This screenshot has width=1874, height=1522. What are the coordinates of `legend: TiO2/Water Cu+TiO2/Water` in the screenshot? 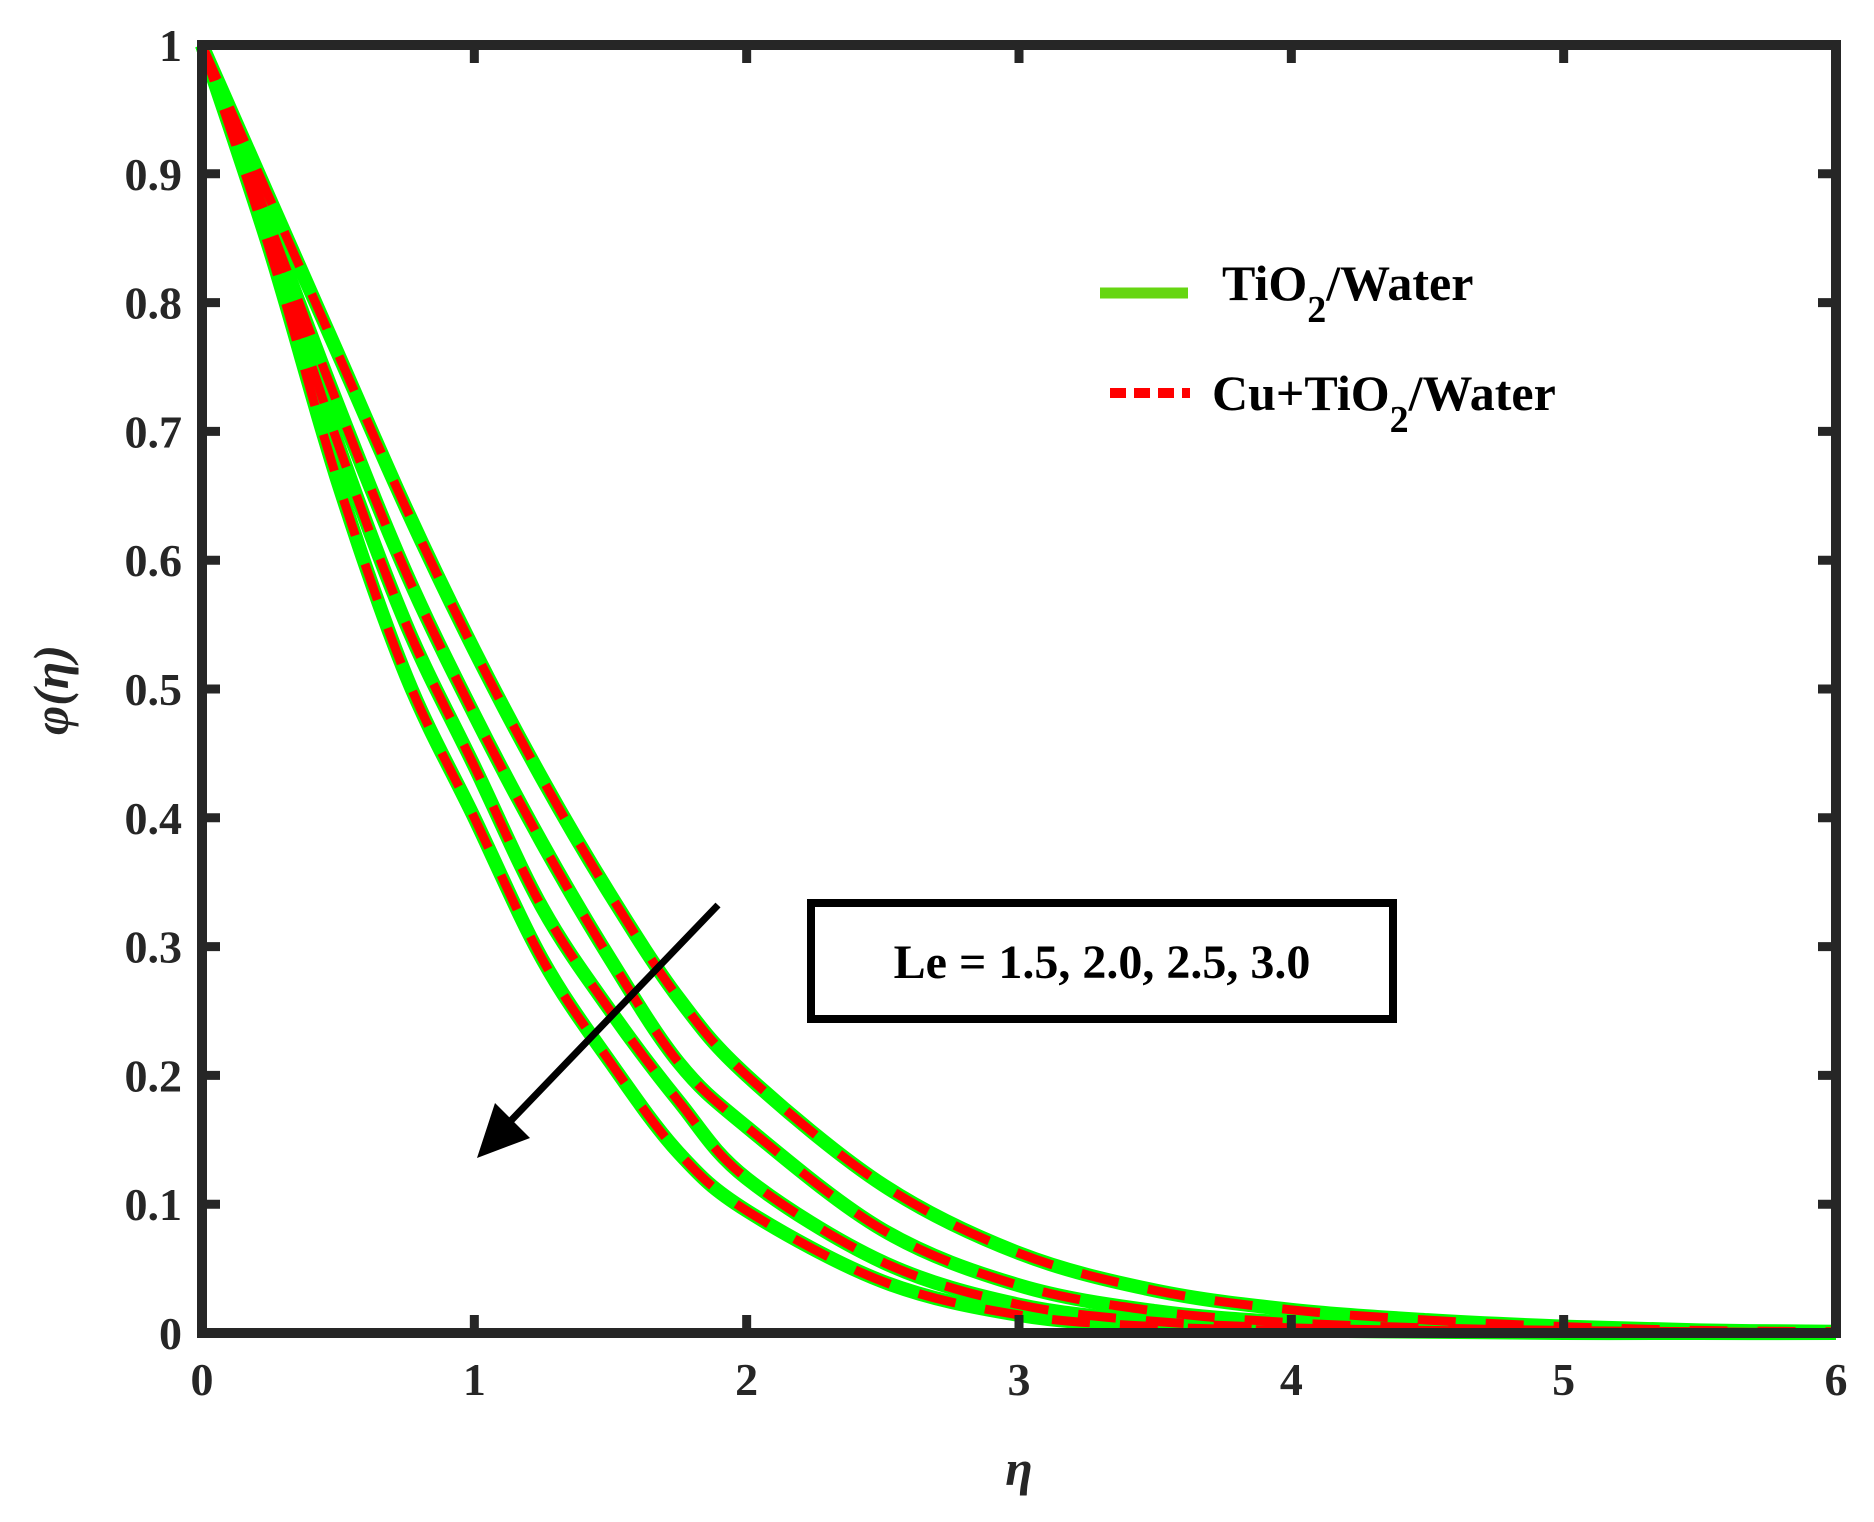 It's located at (1328, 348).